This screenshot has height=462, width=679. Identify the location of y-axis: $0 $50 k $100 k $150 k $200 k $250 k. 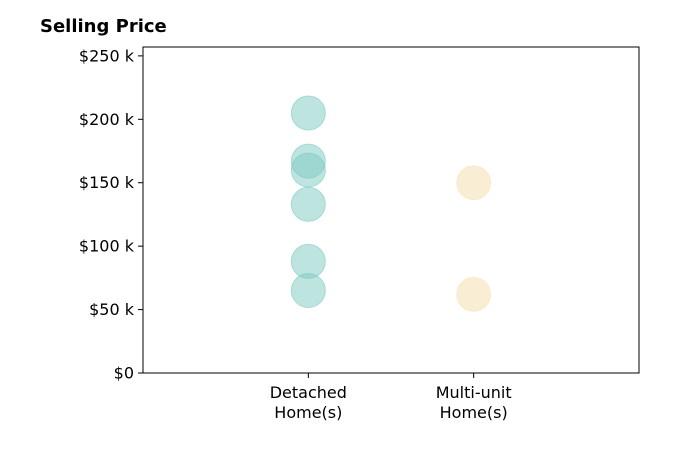
(111, 214).